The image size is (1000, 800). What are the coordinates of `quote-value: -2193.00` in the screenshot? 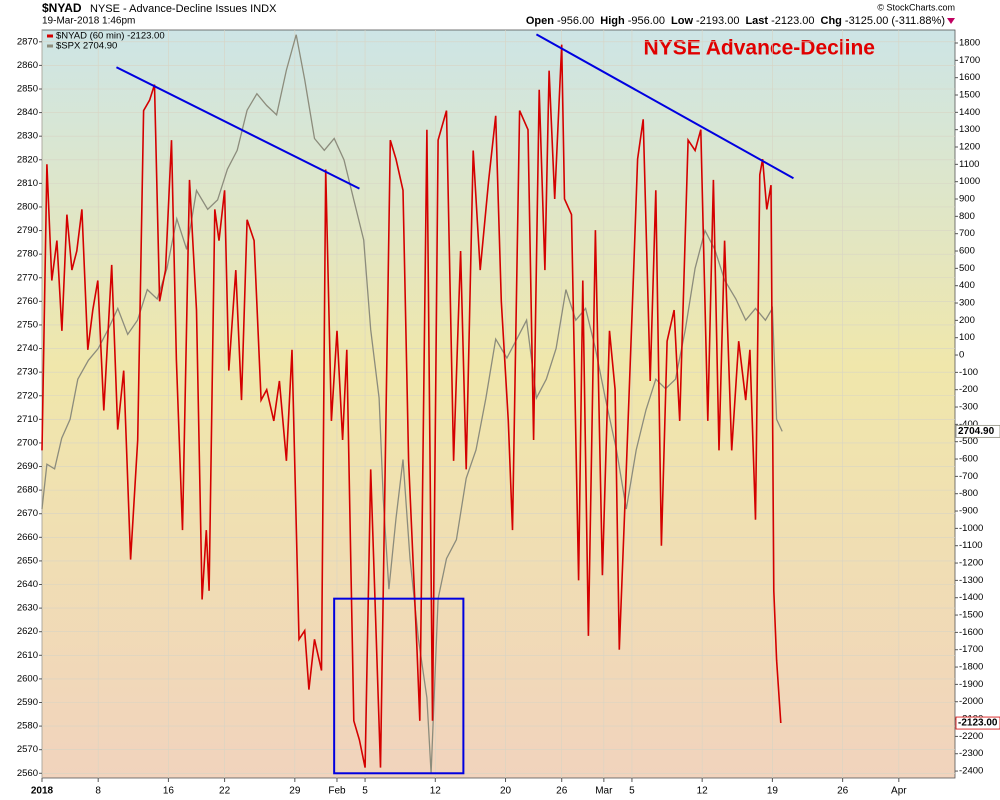 It's located at (717, 21).